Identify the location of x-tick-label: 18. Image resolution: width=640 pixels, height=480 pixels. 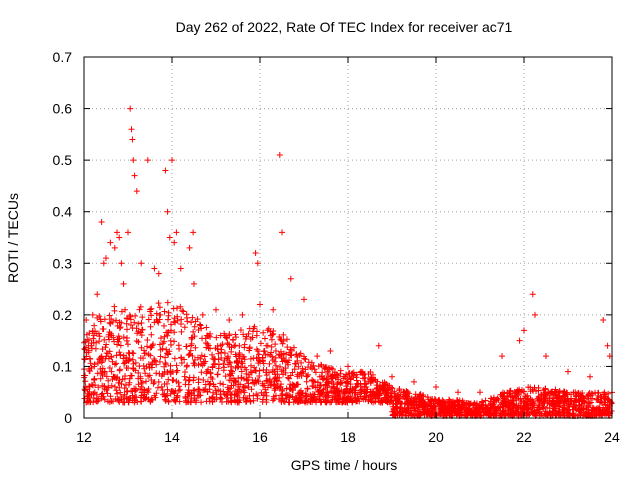
(348, 437).